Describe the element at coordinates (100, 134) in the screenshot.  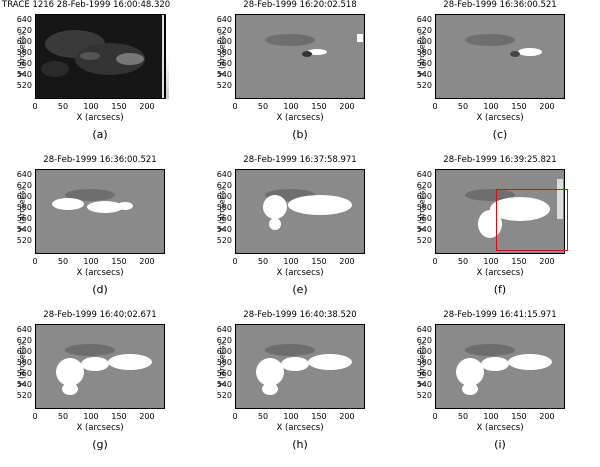
I see `panel-label: (a)` at that location.